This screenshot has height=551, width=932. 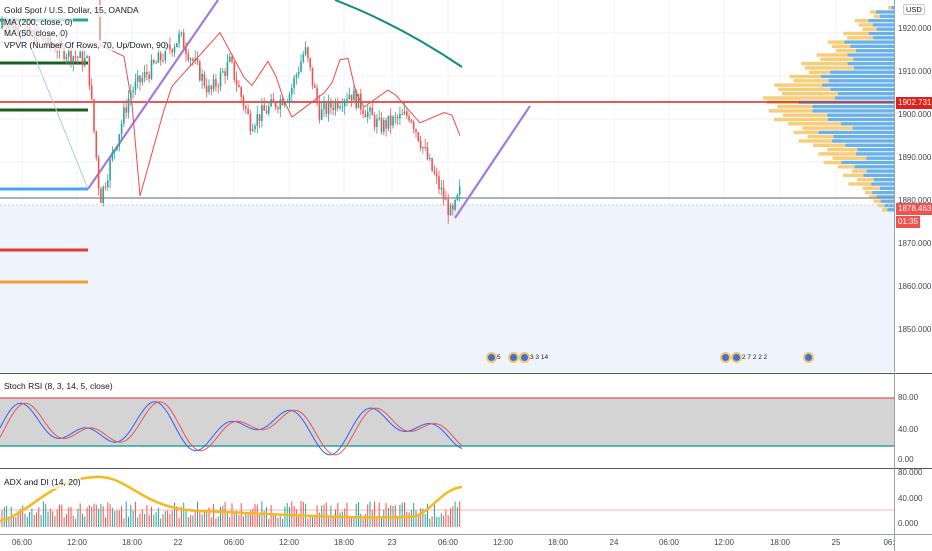 I want to click on ma200-legend: MA (200, close, 0), so click(x=38, y=22).